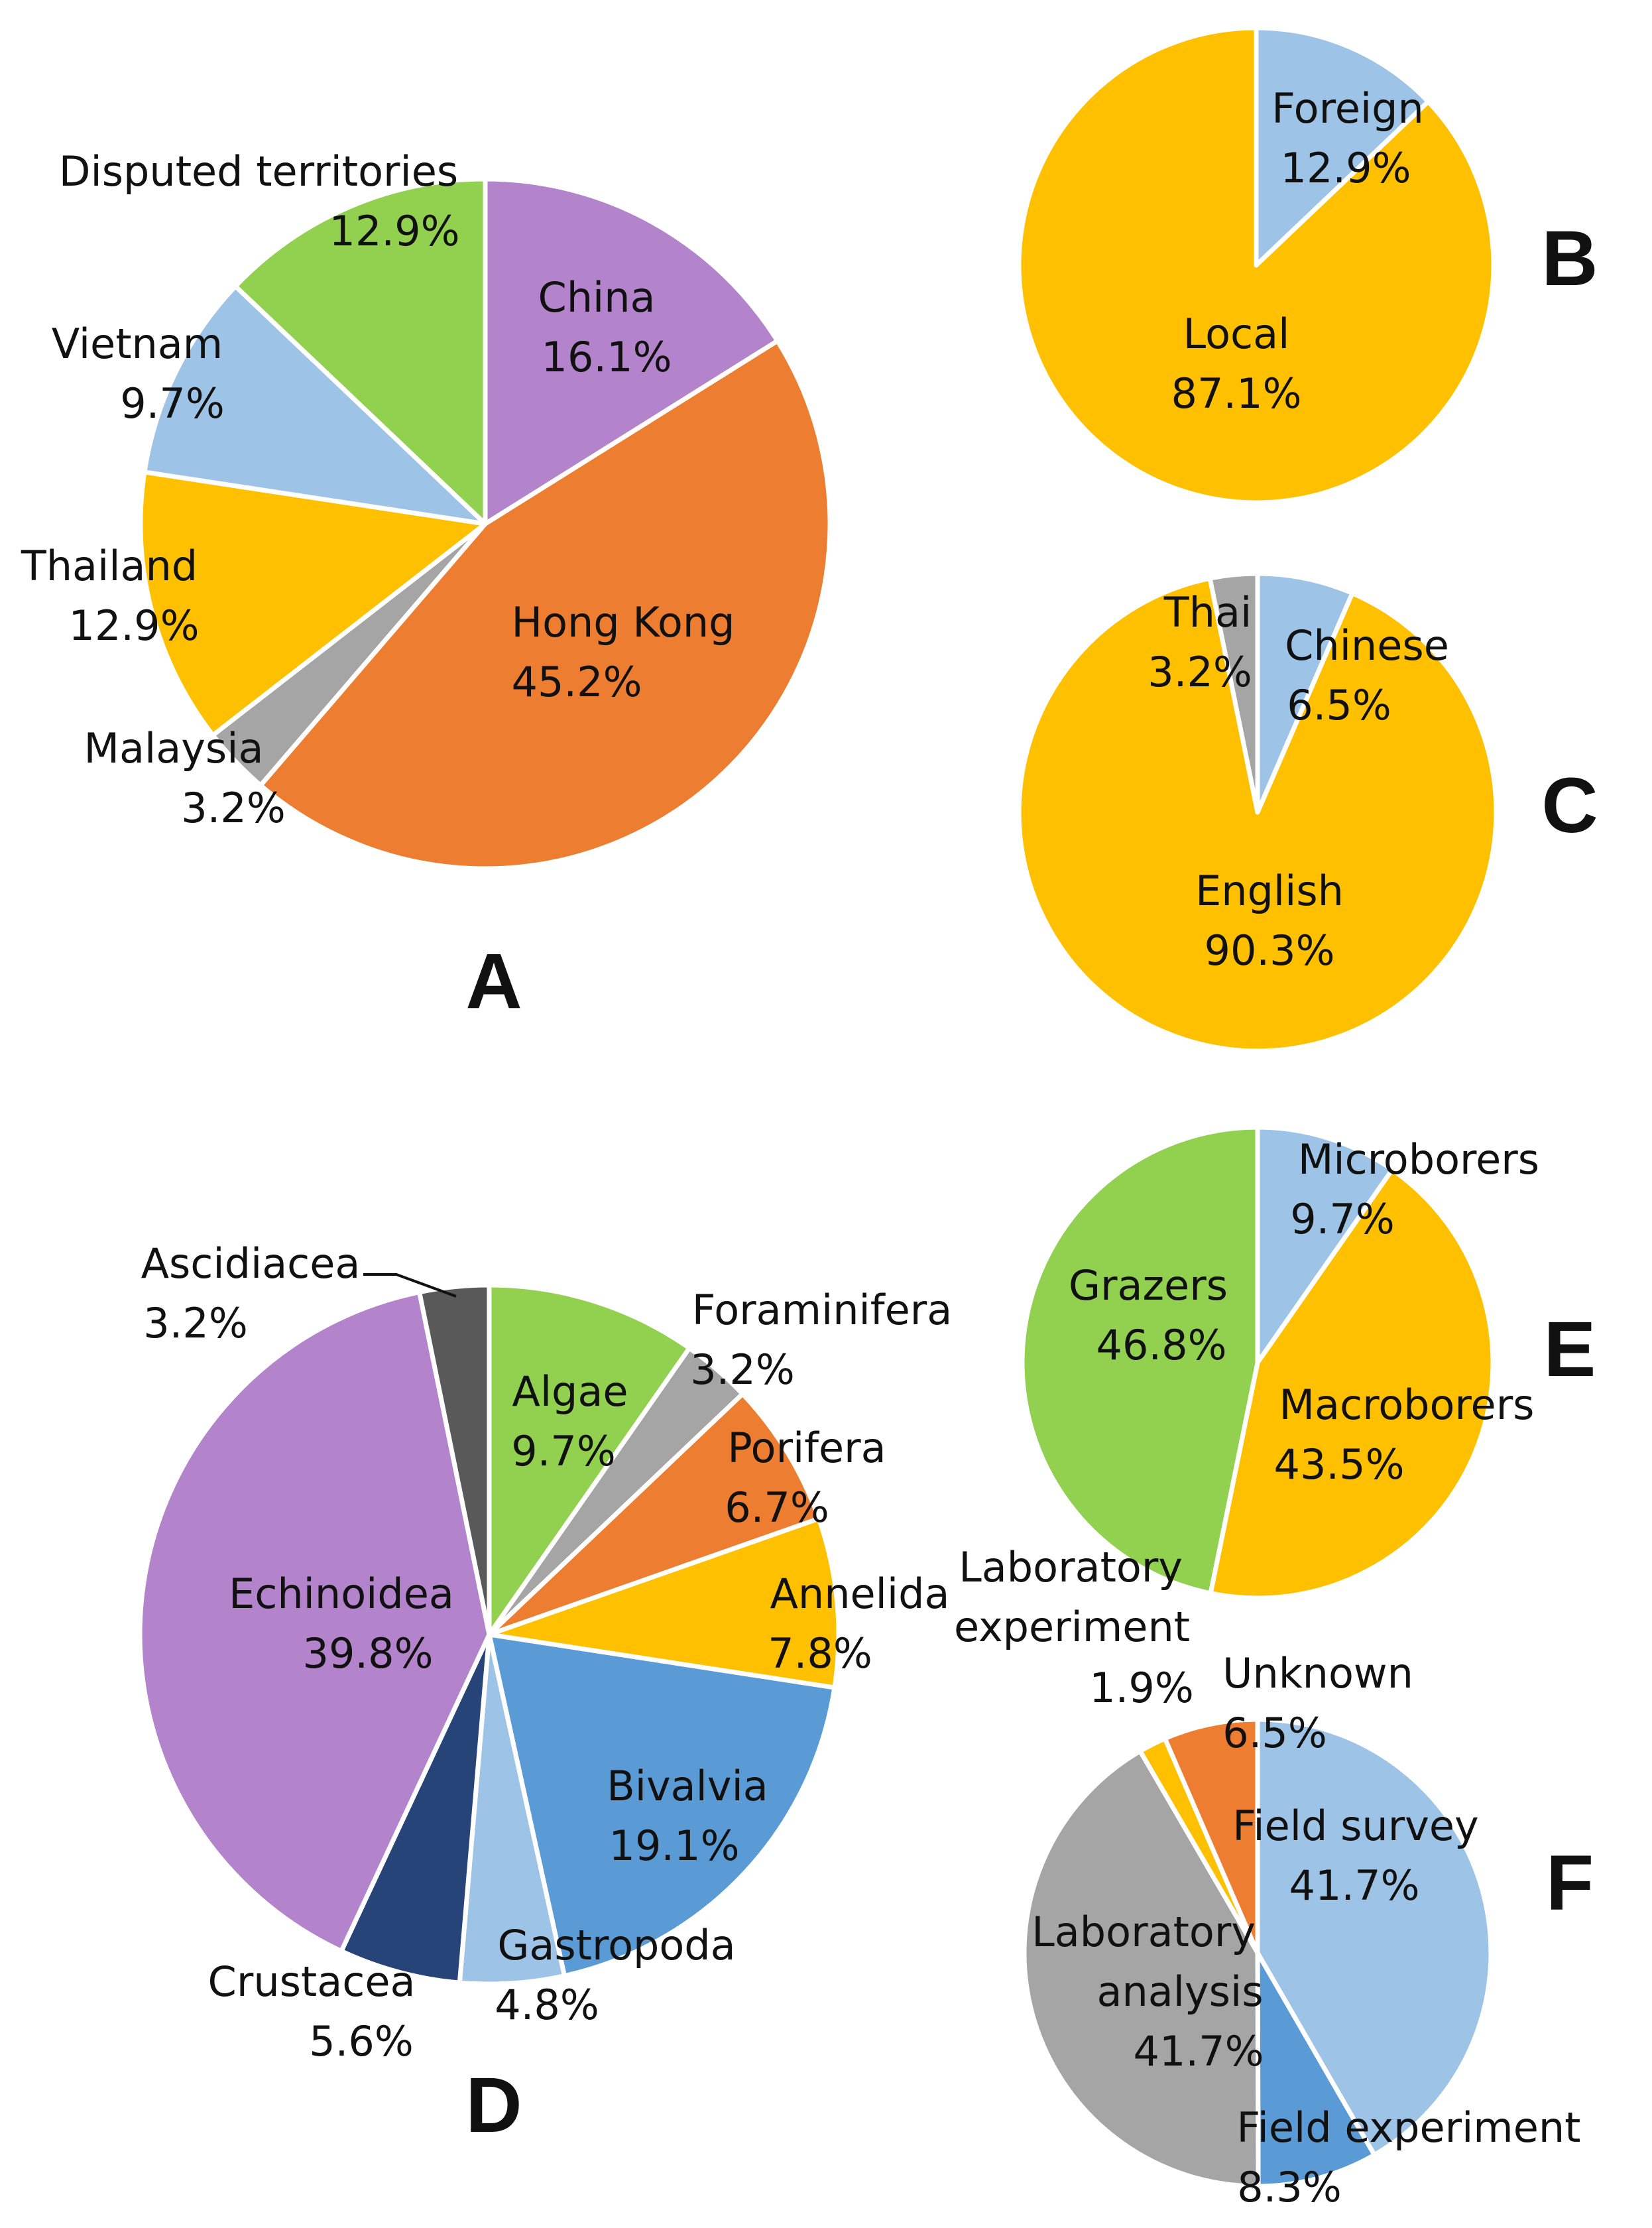 The width and height of the screenshot is (1652, 2228). I want to click on label-microborers: Microborers, so click(1418, 1159).